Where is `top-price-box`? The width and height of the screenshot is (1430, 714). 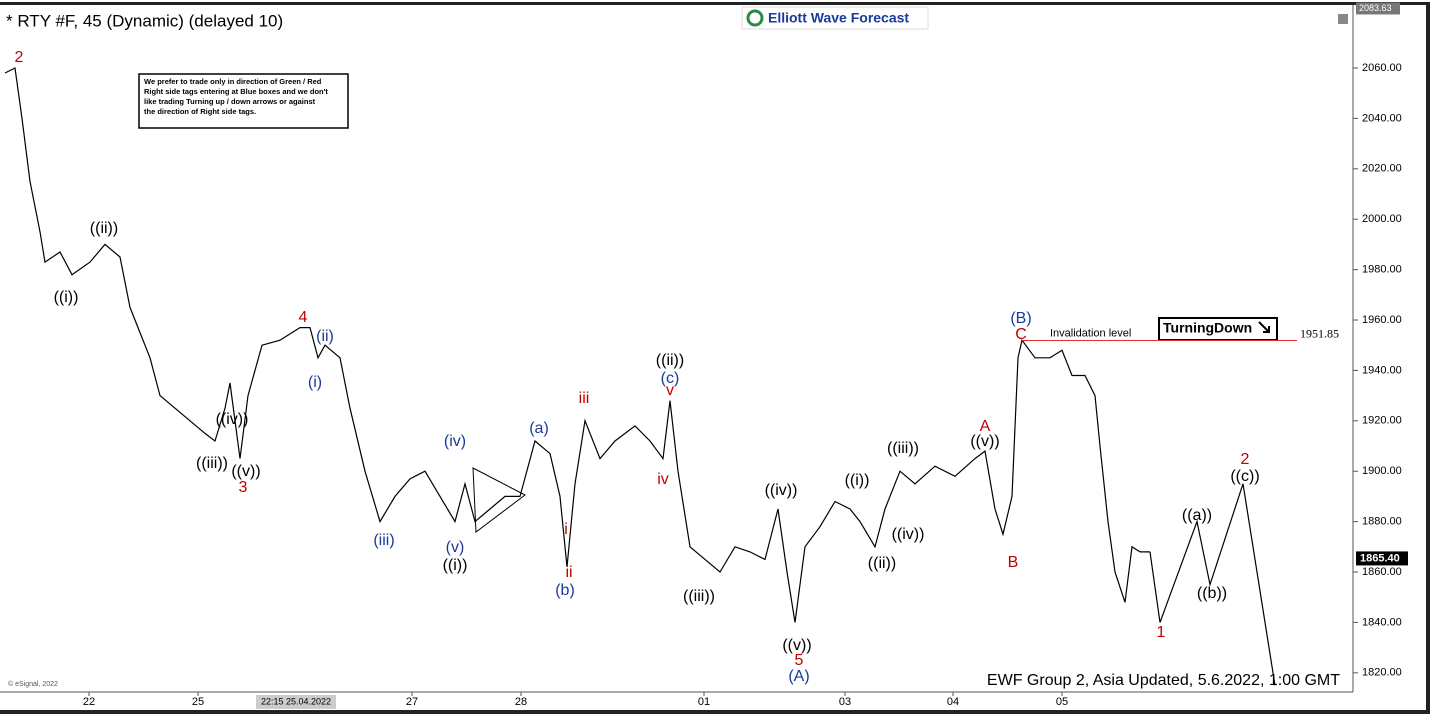
top-price-box is located at coordinates (1378, 8).